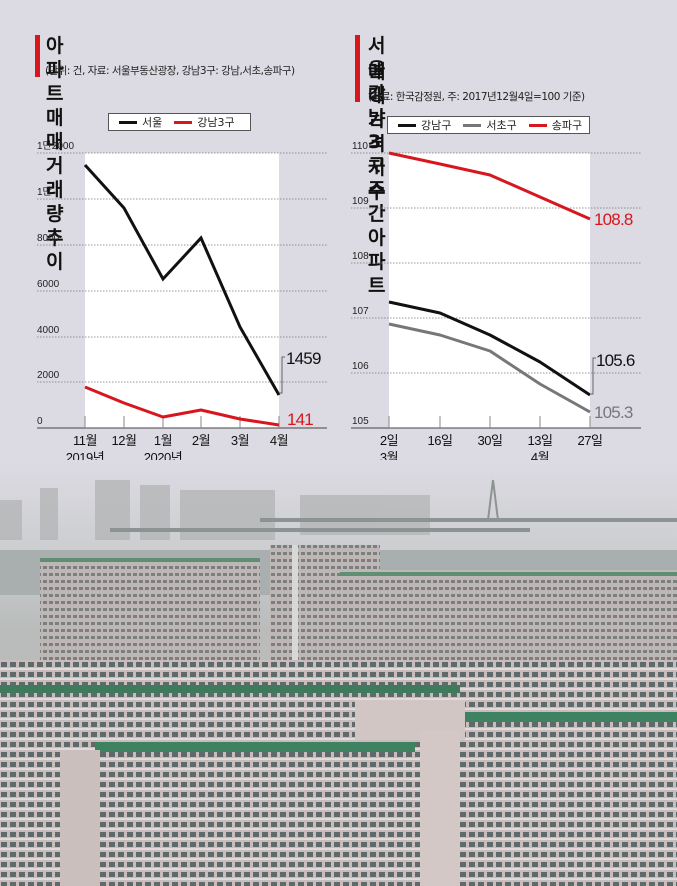 This screenshot has width=677, height=886. Describe the element at coordinates (360, 146) in the screenshot. I see `right-y-tick: 110` at that location.